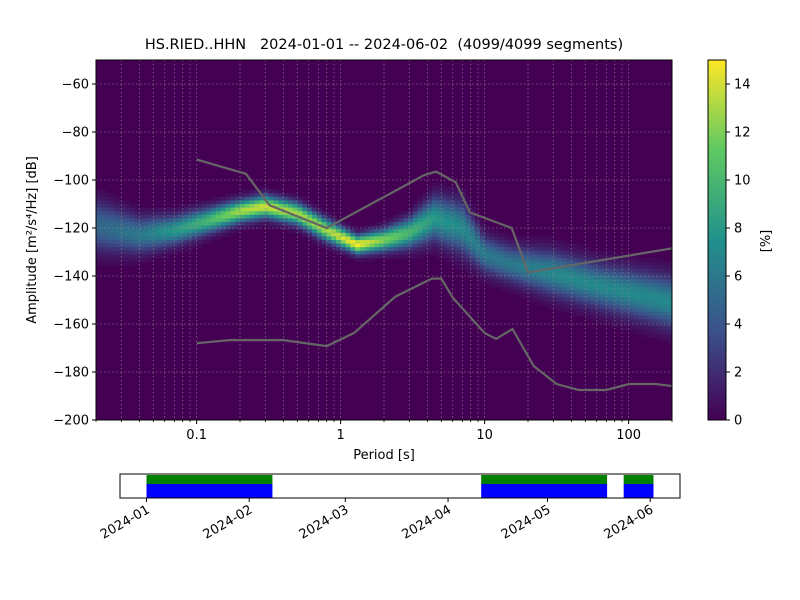 The width and height of the screenshot is (800, 600). Describe the element at coordinates (638, 491) in the screenshot. I see `coverage-data-bar` at that location.